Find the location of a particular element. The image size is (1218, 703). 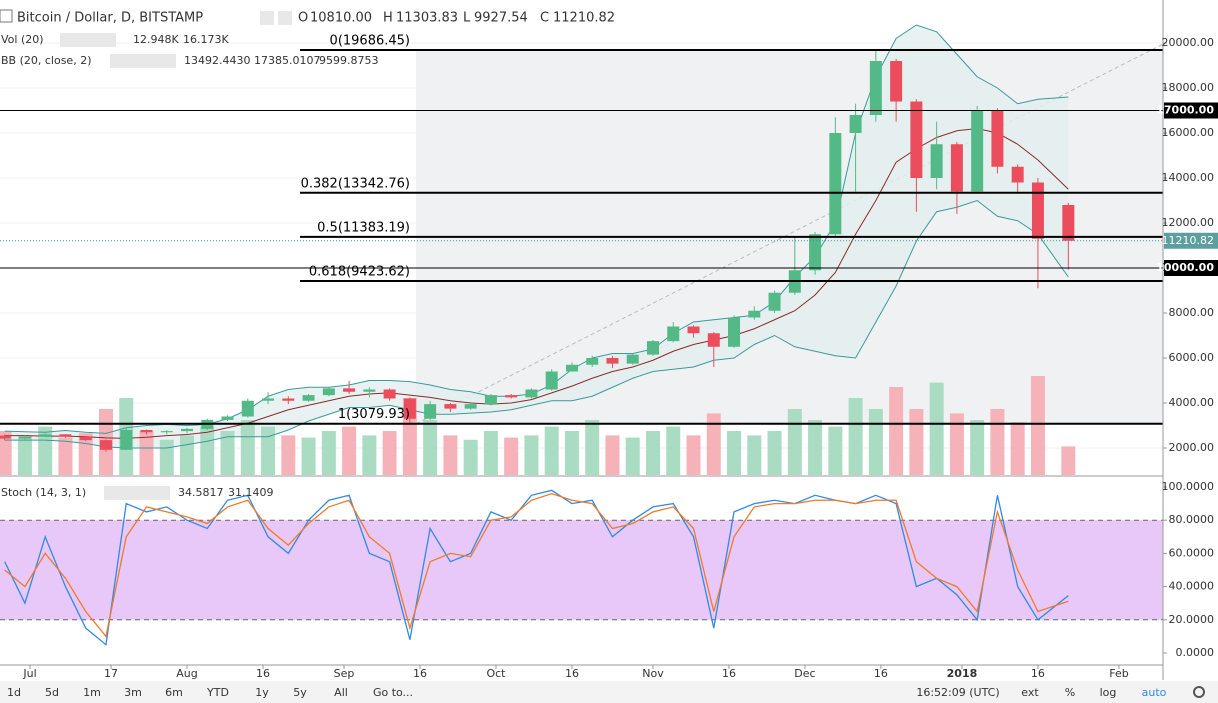

stoch-k-value: 34.5817 is located at coordinates (201, 492).